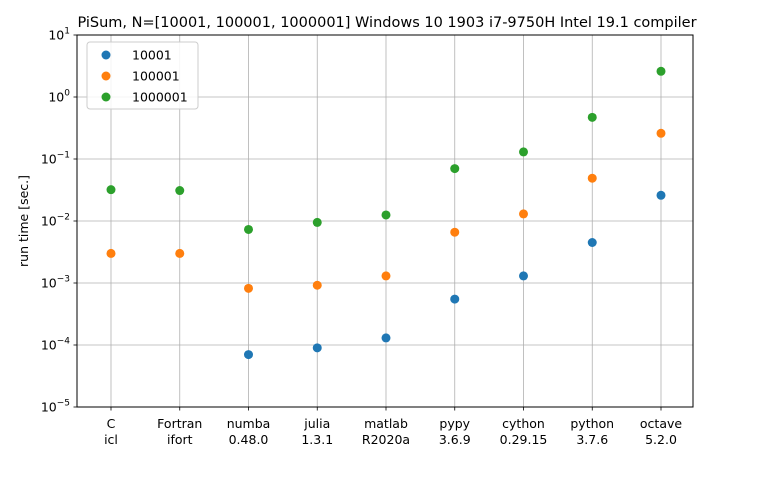 Image resolution: width=773 pixels, height=482 pixels. I want to click on x-tick-label-version: 0.29.15, so click(524, 439).